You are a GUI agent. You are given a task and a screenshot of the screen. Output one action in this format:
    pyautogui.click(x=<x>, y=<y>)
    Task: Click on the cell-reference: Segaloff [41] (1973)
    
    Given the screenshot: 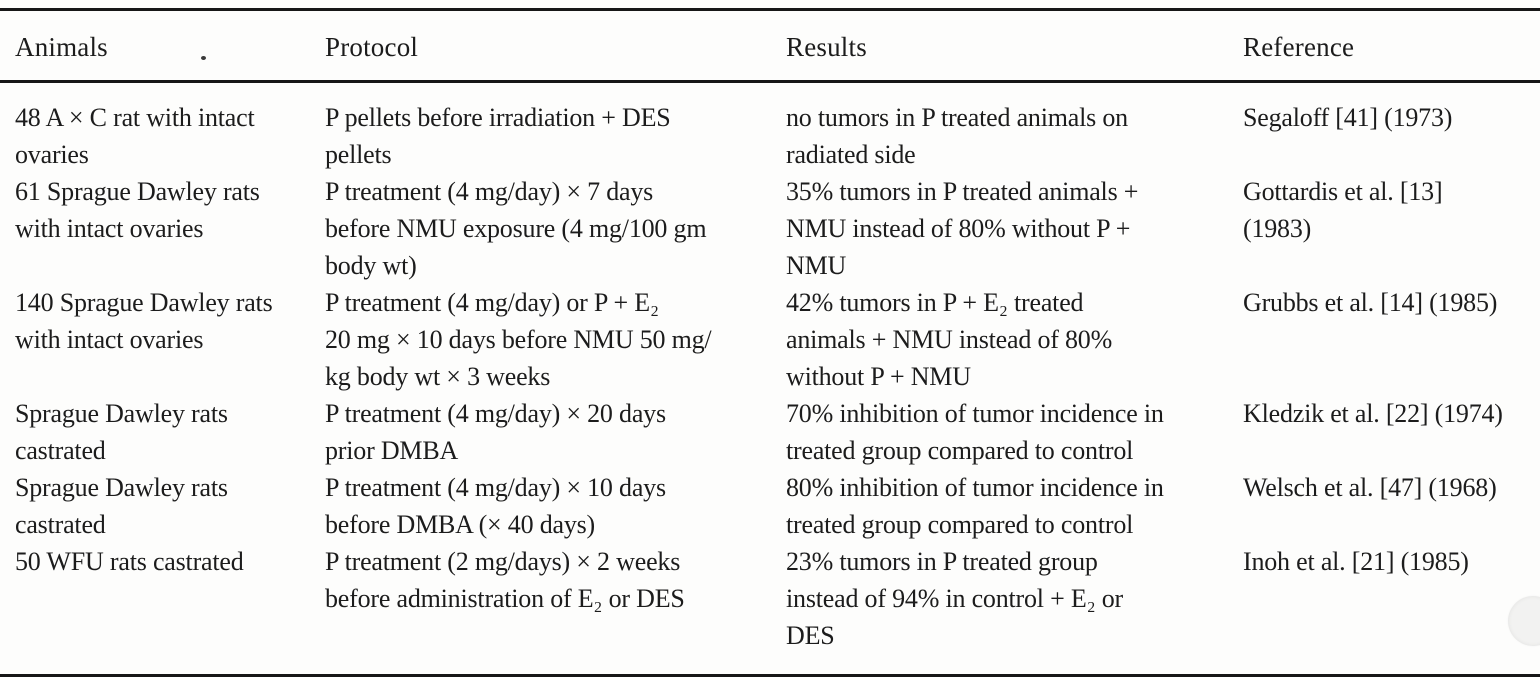 What is the action you would take?
    pyautogui.click(x=1348, y=117)
    